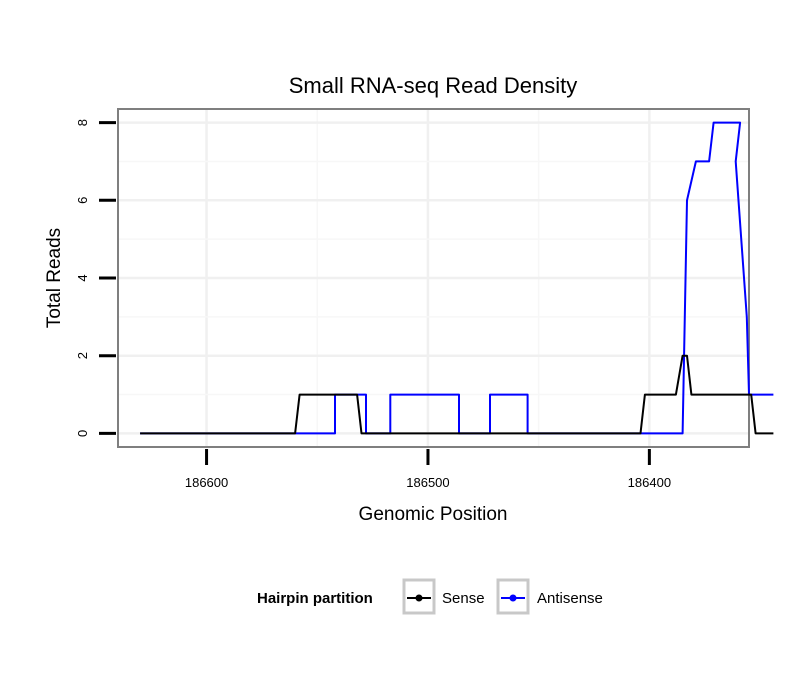  I want to click on legend-title: Hairpin partition, so click(315, 598).